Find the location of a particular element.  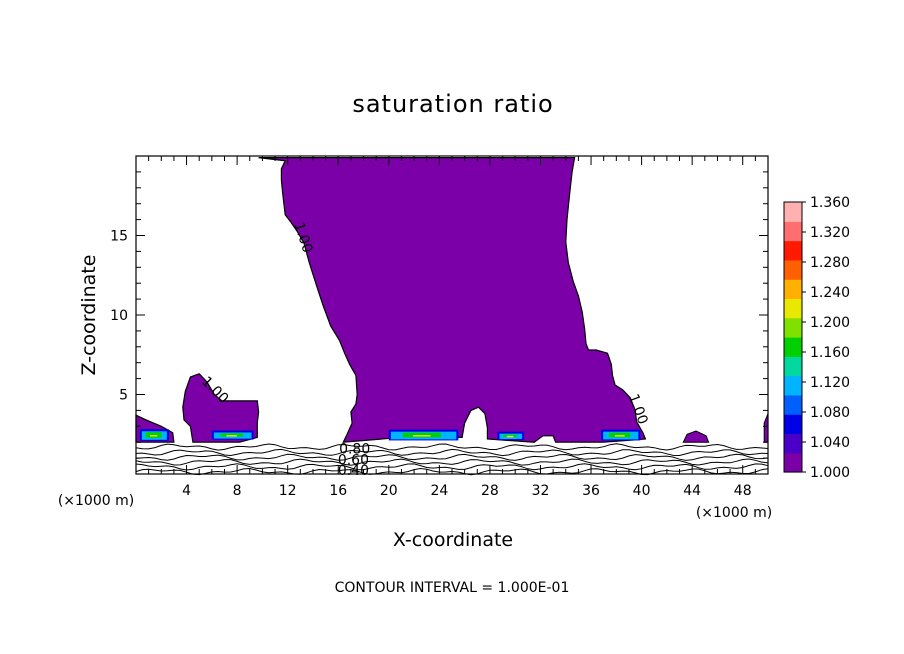

contour-label: 0.60 is located at coordinates (353, 461).